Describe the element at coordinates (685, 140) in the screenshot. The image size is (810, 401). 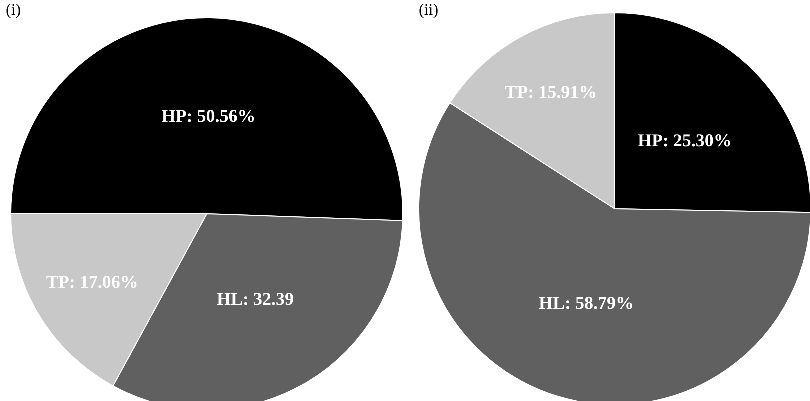
I see `slice-label: HP: 25.30%` at that location.